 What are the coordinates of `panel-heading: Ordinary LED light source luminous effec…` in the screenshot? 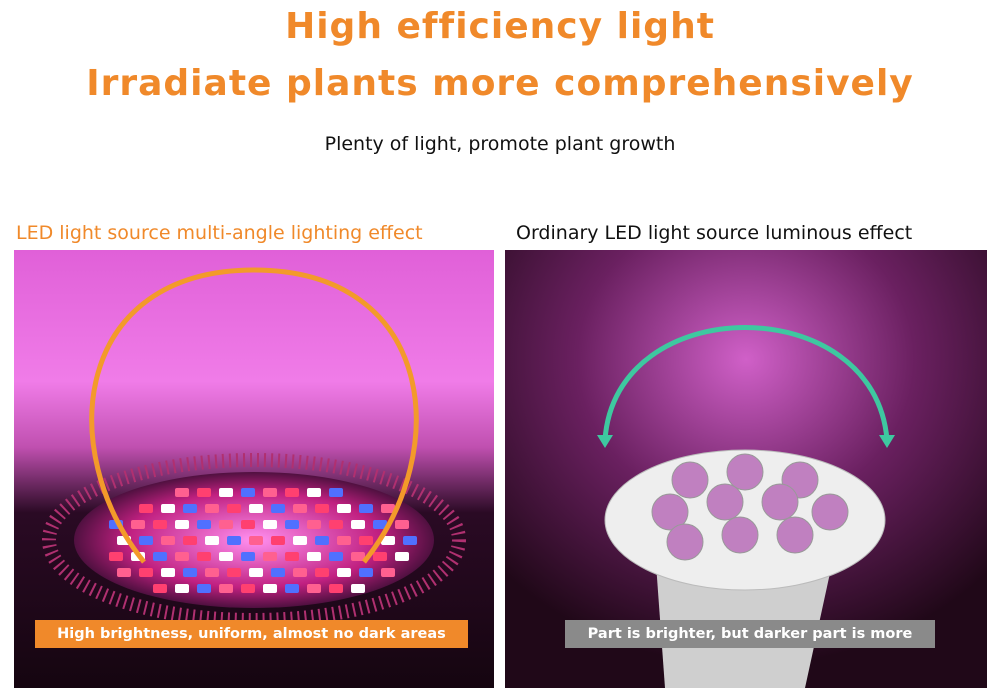 It's located at (714, 233).